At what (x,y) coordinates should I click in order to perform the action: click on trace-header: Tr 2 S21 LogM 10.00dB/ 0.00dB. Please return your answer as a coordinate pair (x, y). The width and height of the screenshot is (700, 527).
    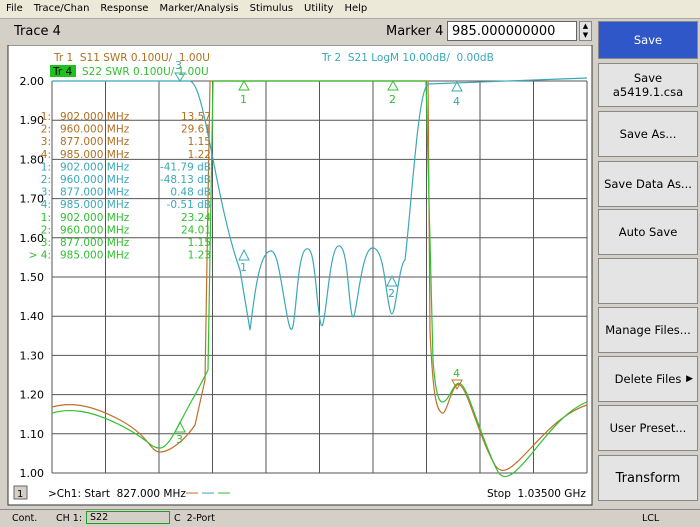
    Looking at the image, I should click on (407, 58).